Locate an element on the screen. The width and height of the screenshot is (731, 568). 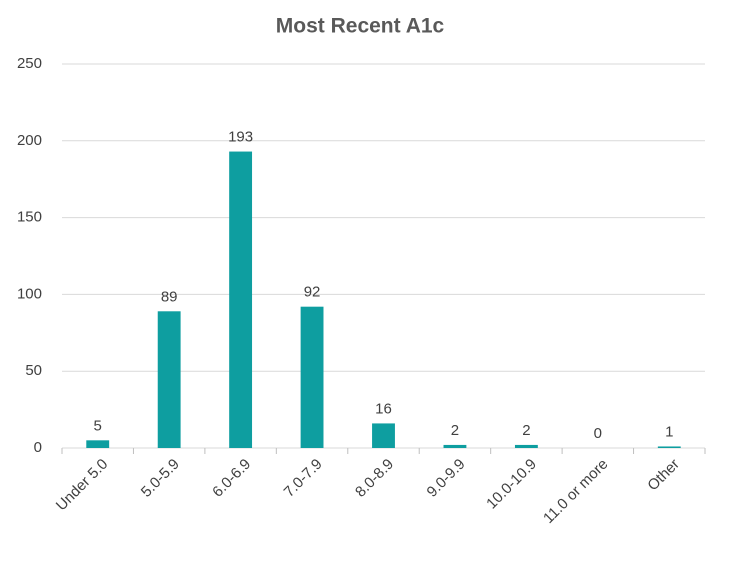
x-tick-label: 9.0-9.9 is located at coordinates (446, 478).